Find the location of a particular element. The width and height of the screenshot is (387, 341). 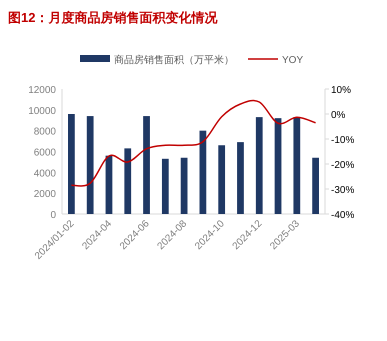

y-tick-label: 10000 is located at coordinates (42, 111).